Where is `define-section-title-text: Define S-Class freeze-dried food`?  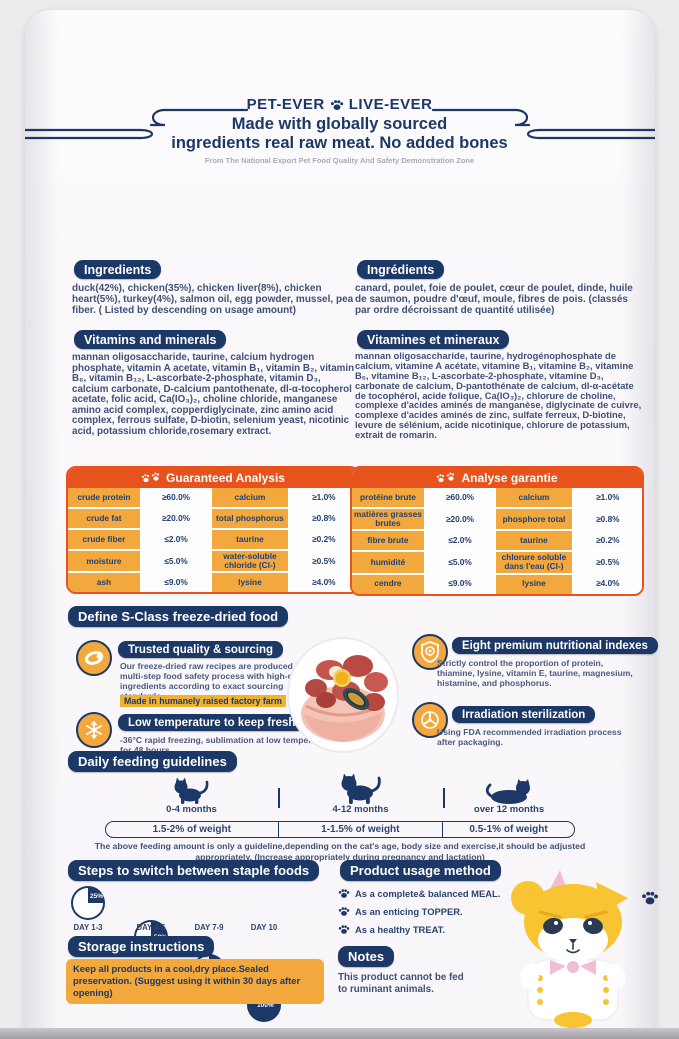 define-section-title-text: Define S-Class freeze-dried food is located at coordinates (178, 616).